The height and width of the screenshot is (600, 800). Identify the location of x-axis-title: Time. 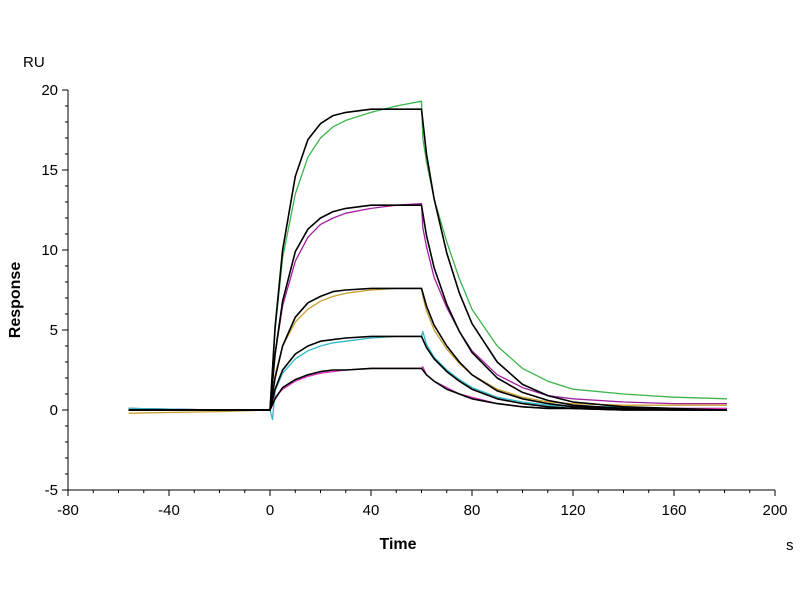
(397, 544).